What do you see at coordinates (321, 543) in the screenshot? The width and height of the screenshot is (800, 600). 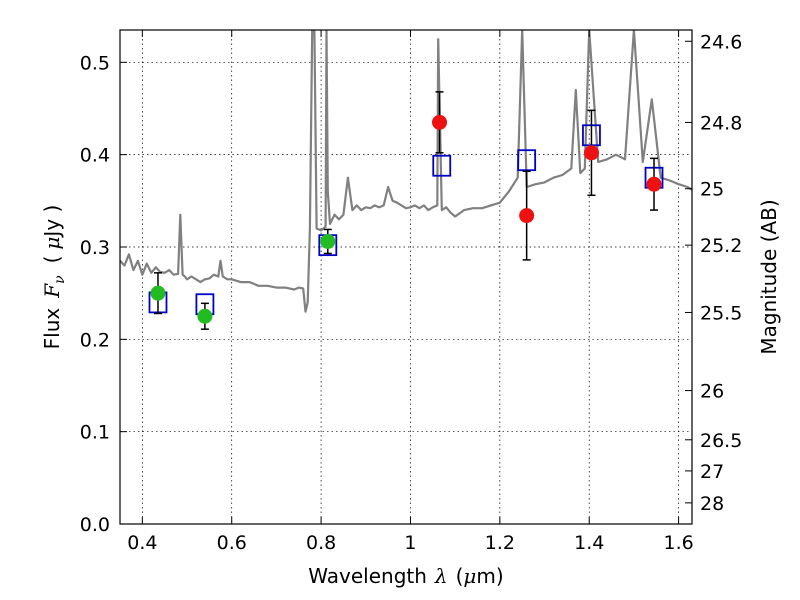 I see `x-tick-label: 0.8` at bounding box center [321, 543].